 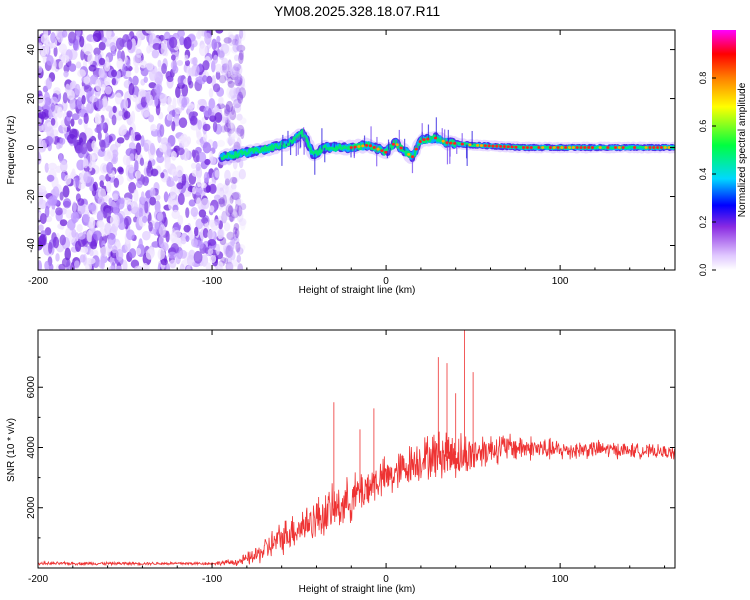 I want to click on heatmap-y-label: Frequency (Hz), so click(x=11, y=150).